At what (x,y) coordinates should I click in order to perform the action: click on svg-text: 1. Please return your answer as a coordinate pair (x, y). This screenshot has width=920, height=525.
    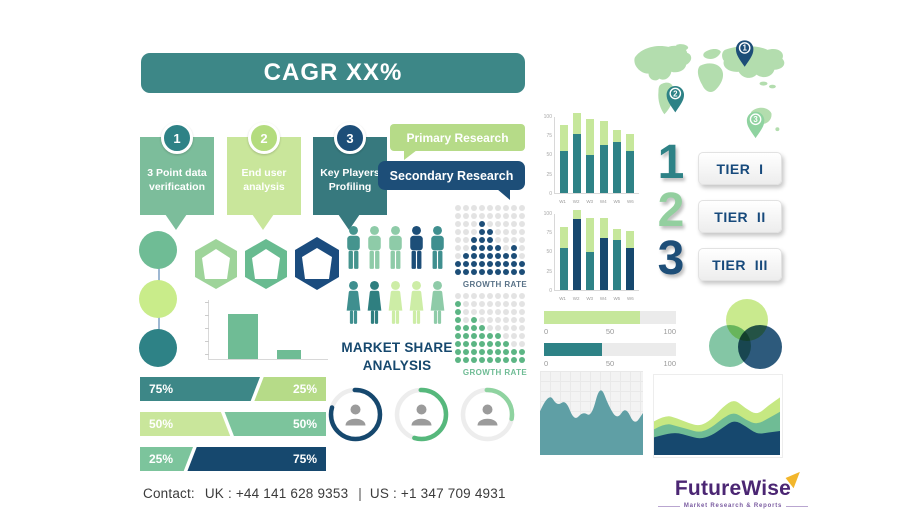
    Looking at the image, I should click on (744, 48).